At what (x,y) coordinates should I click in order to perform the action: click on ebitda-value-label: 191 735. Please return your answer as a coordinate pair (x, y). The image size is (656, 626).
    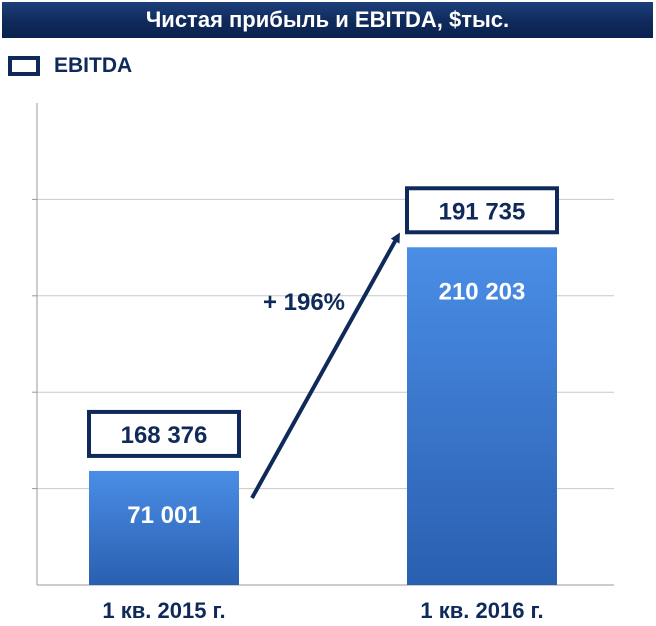
    Looking at the image, I should click on (482, 211).